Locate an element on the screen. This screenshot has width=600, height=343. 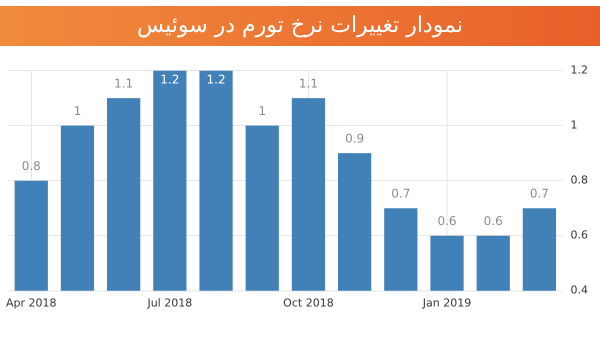
chart-title: نمودار تغییرات نرخ تورم در سوئیس is located at coordinates (300, 26).